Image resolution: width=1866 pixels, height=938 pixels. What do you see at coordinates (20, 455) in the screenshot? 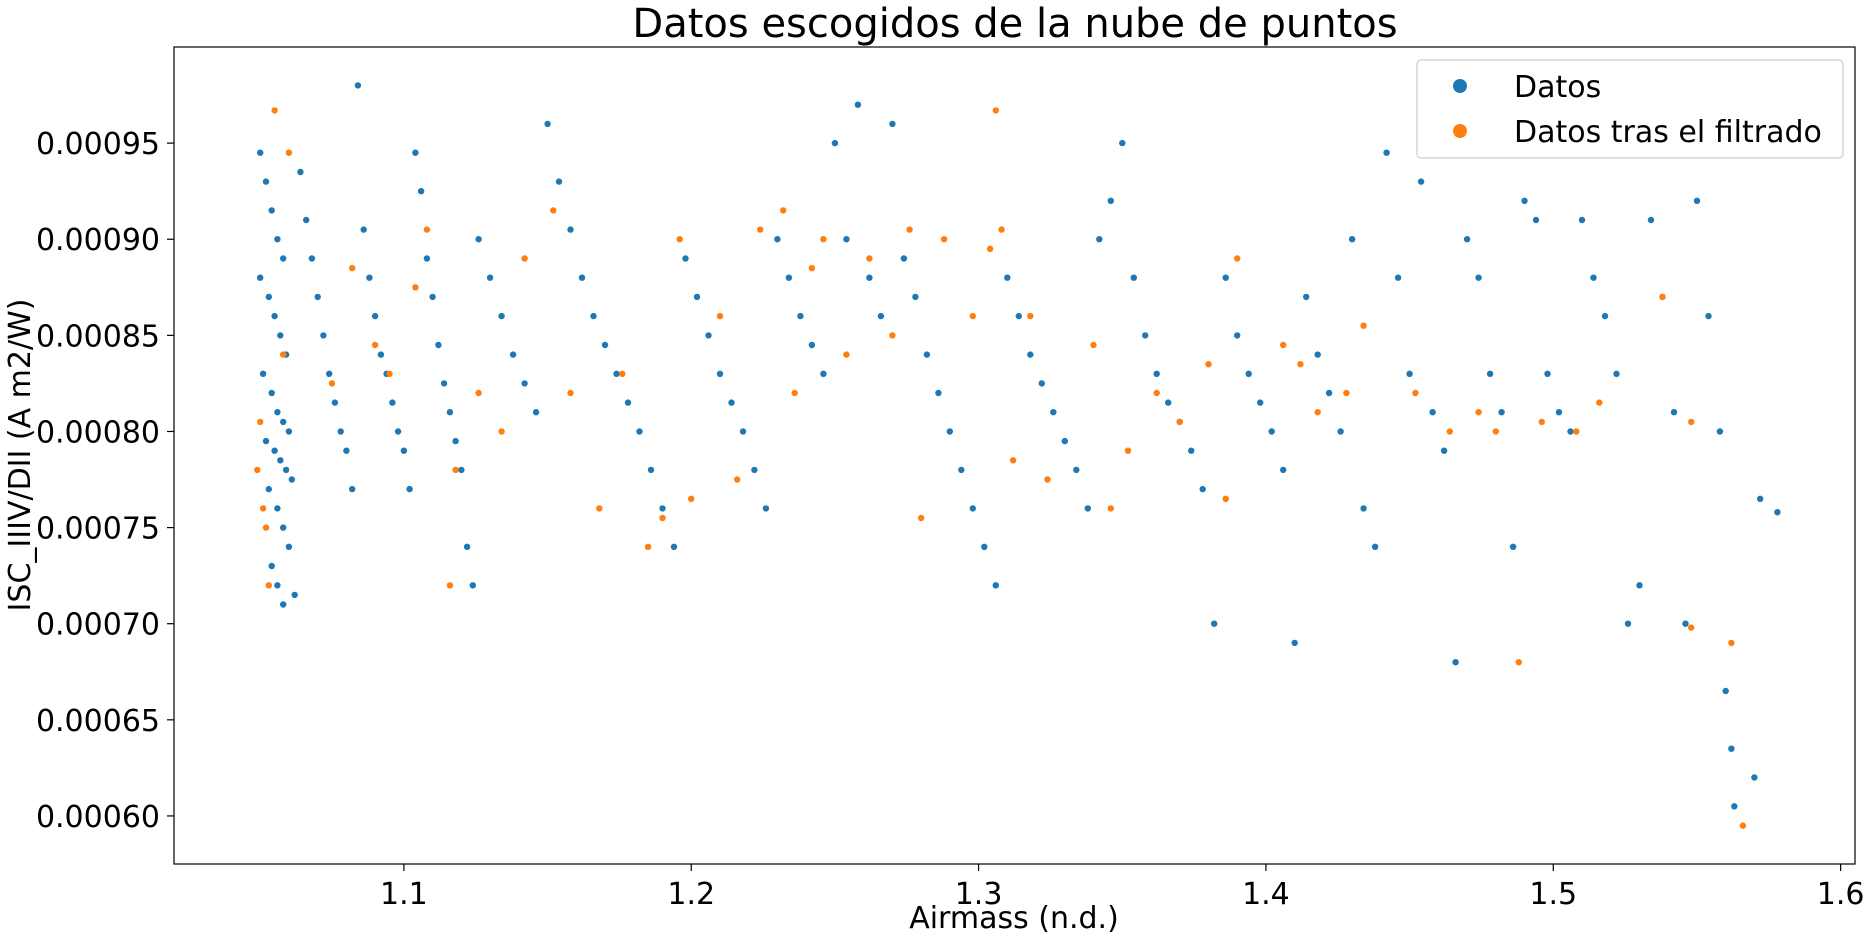
I see `y-axis-label: ISC_IIIV/DII (A m2/W)` at bounding box center [20, 455].